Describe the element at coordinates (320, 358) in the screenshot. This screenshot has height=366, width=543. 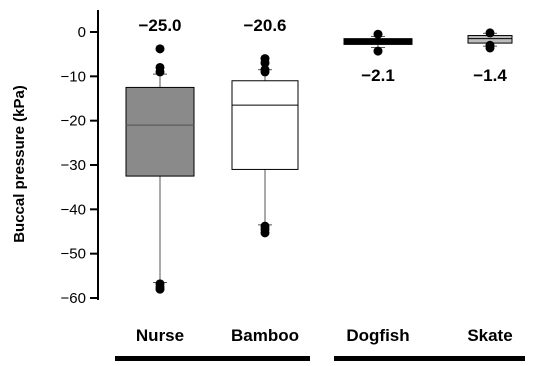
I see `group-bars` at that location.